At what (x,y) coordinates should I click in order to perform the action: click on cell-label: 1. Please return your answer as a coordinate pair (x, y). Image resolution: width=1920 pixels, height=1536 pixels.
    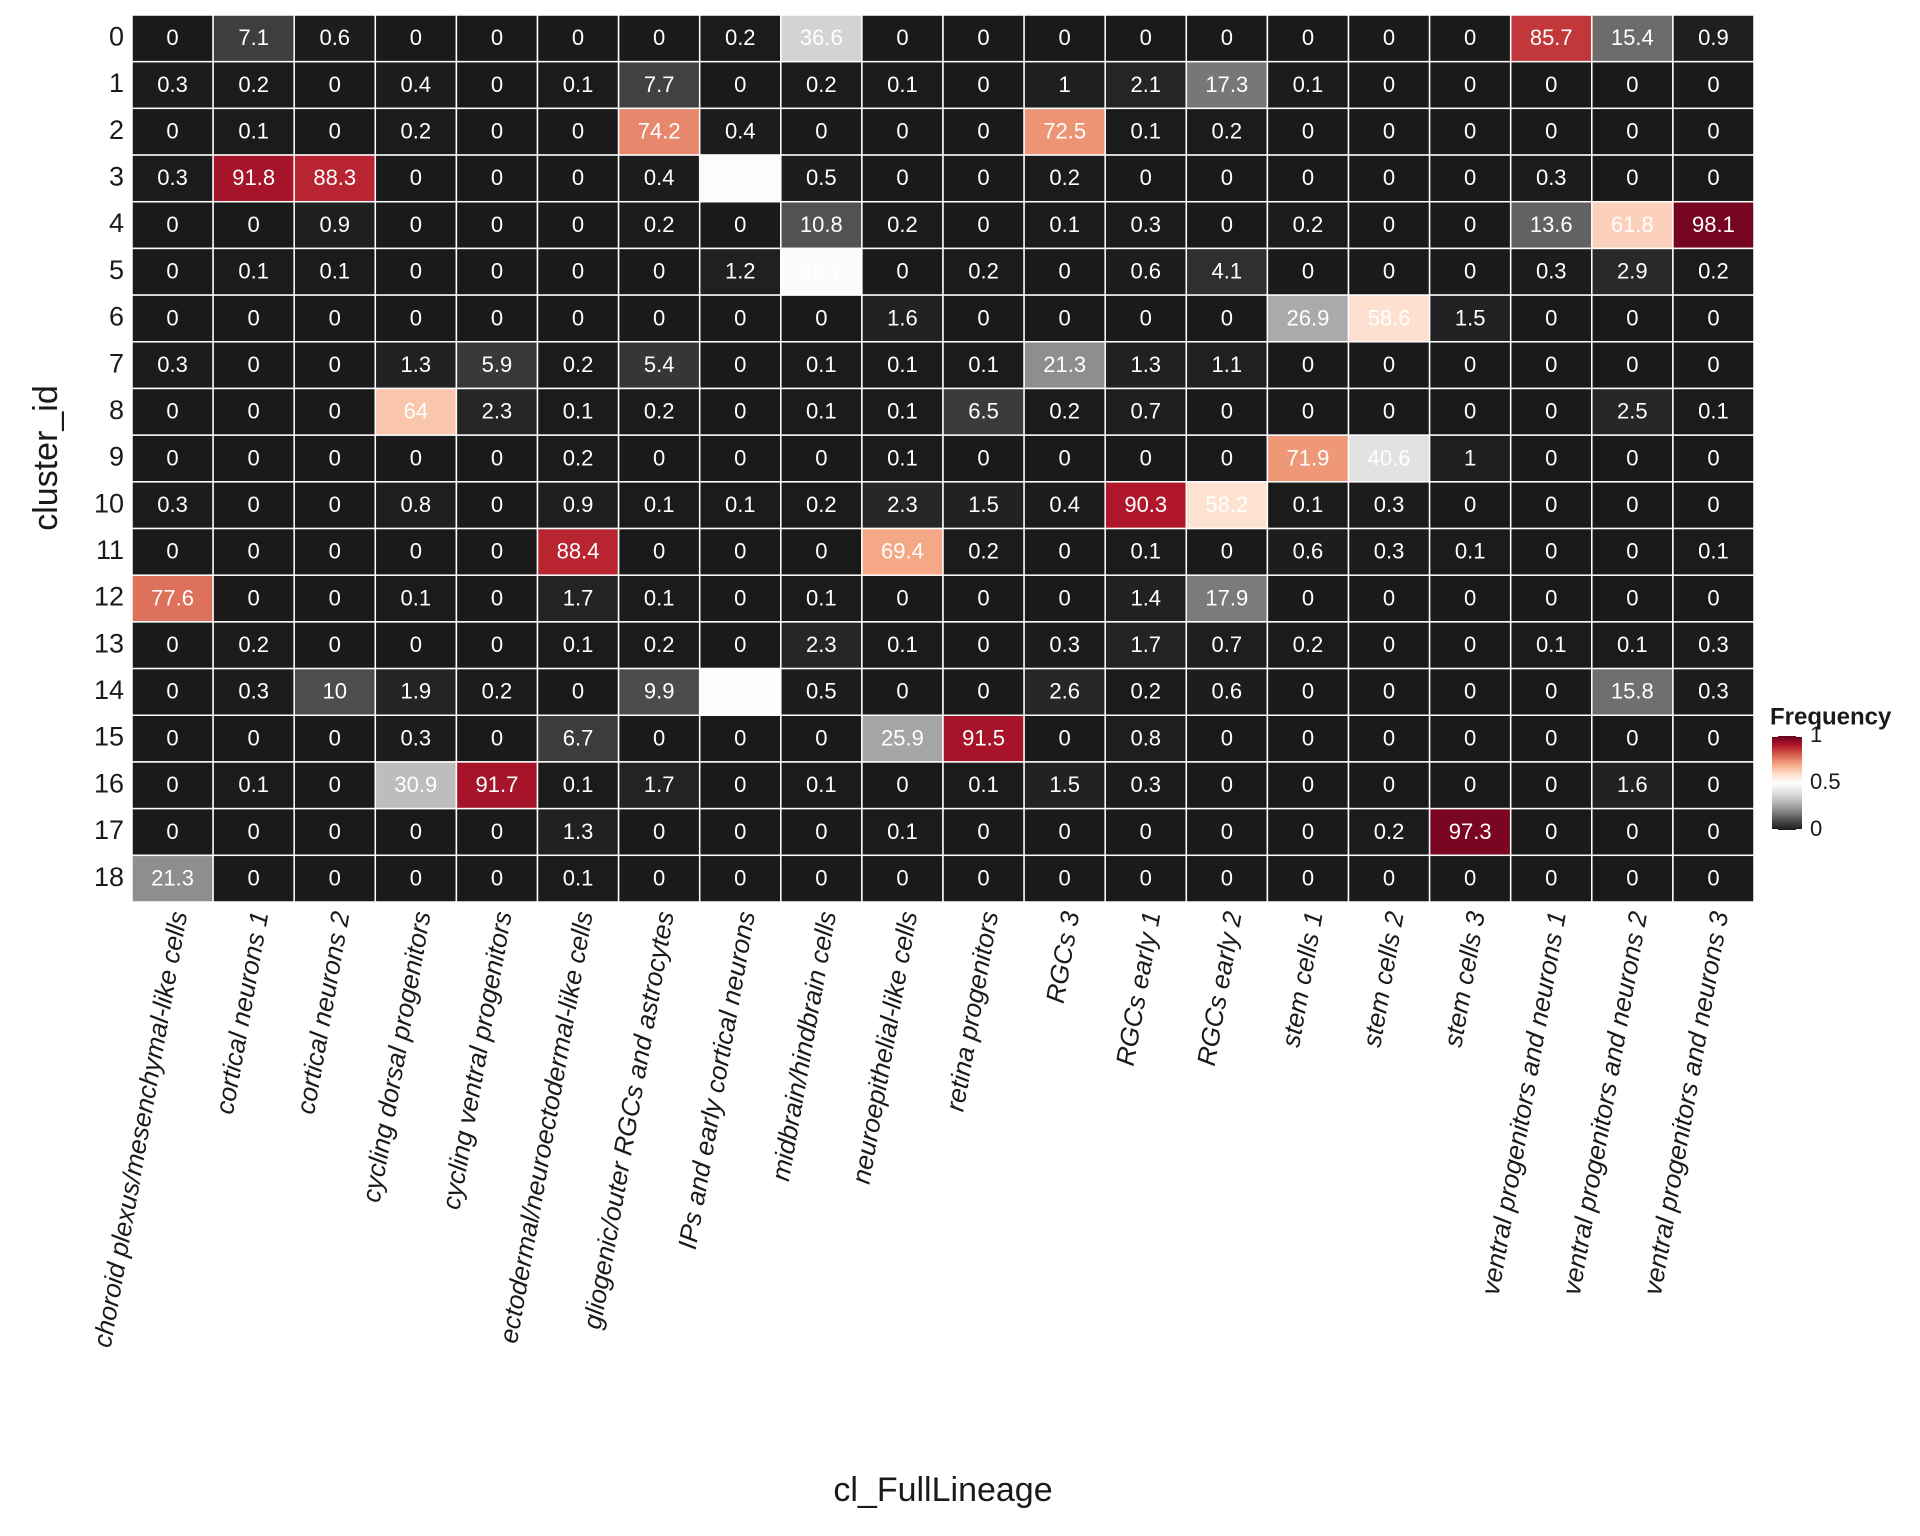
    Looking at the image, I should click on (1065, 84).